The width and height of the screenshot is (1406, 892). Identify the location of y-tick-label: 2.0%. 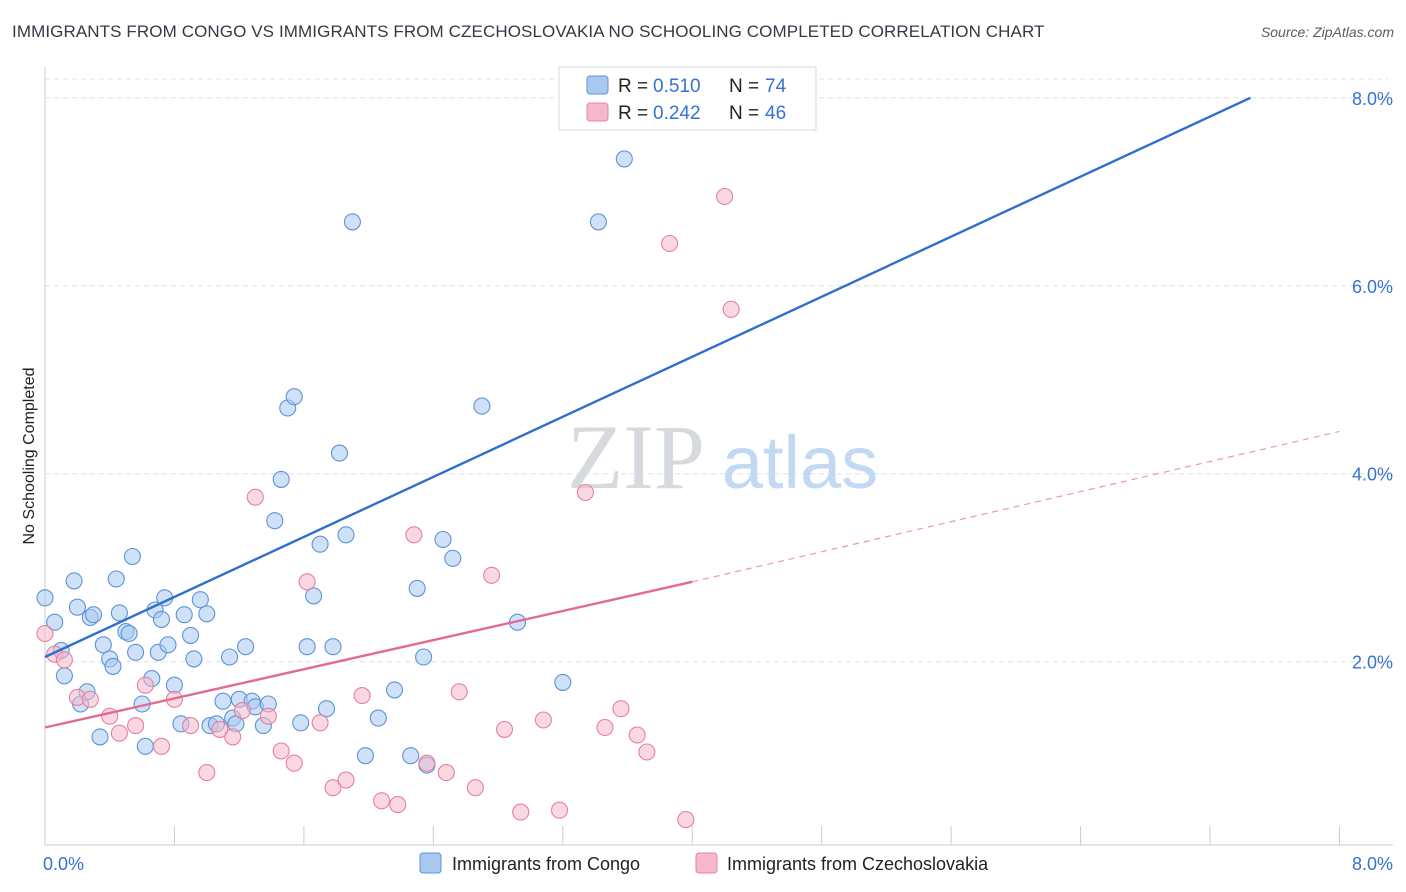
(1372, 663).